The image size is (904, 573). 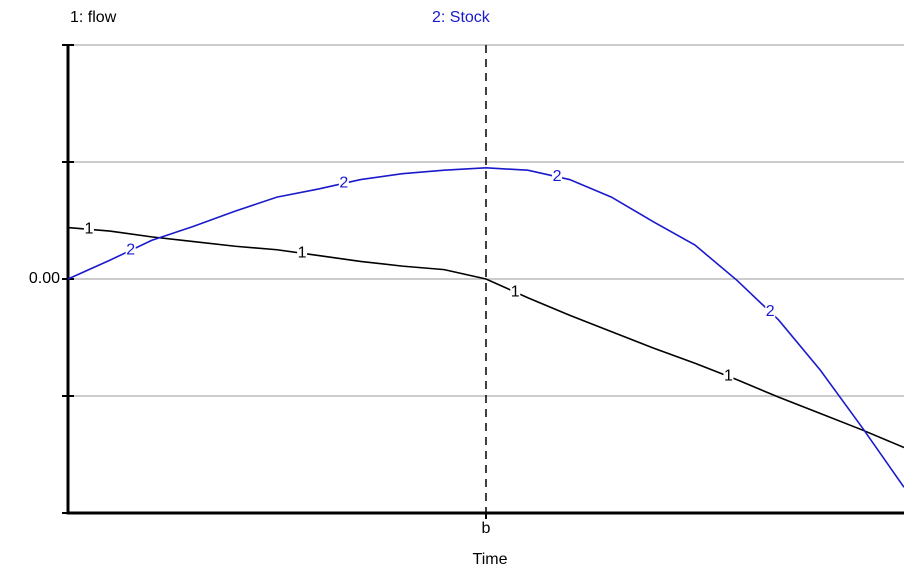 I want to click on legend-entry: 1: flow, so click(x=93, y=17).